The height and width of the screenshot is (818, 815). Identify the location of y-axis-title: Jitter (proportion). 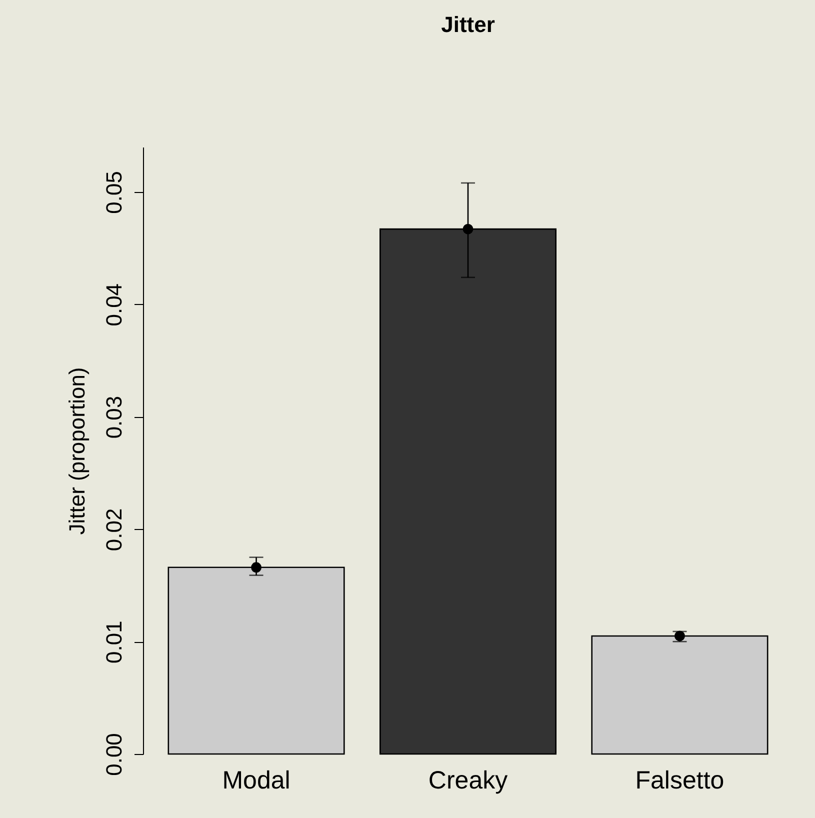
(77, 451).